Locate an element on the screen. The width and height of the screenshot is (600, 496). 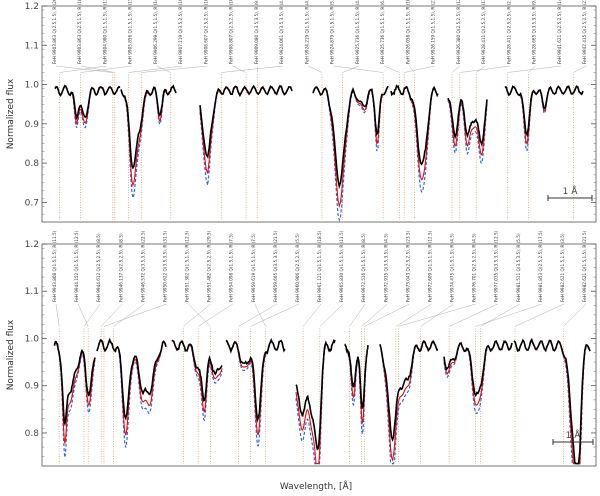
line-id-label: FeH 9981.853 Q(2.5,2.5), R (17.5) is located at coordinates (540, 266).